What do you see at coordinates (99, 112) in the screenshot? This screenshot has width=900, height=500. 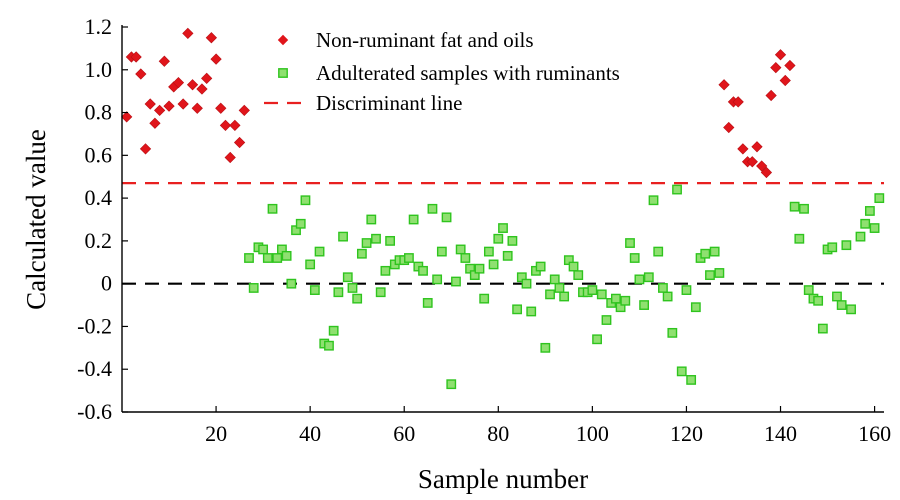 I see `y-tick-label: 0.8` at bounding box center [99, 112].